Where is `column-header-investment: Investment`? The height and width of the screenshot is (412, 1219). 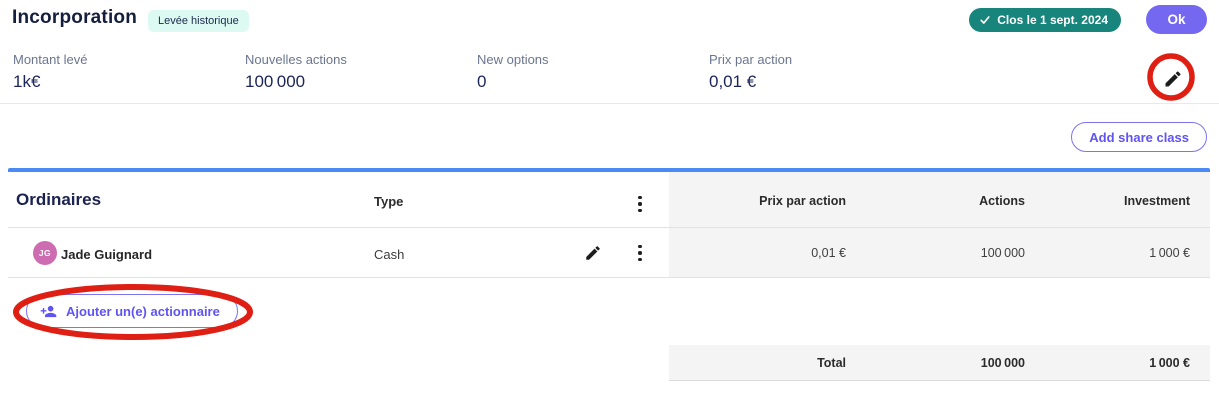 column-header-investment: Investment is located at coordinates (1157, 201).